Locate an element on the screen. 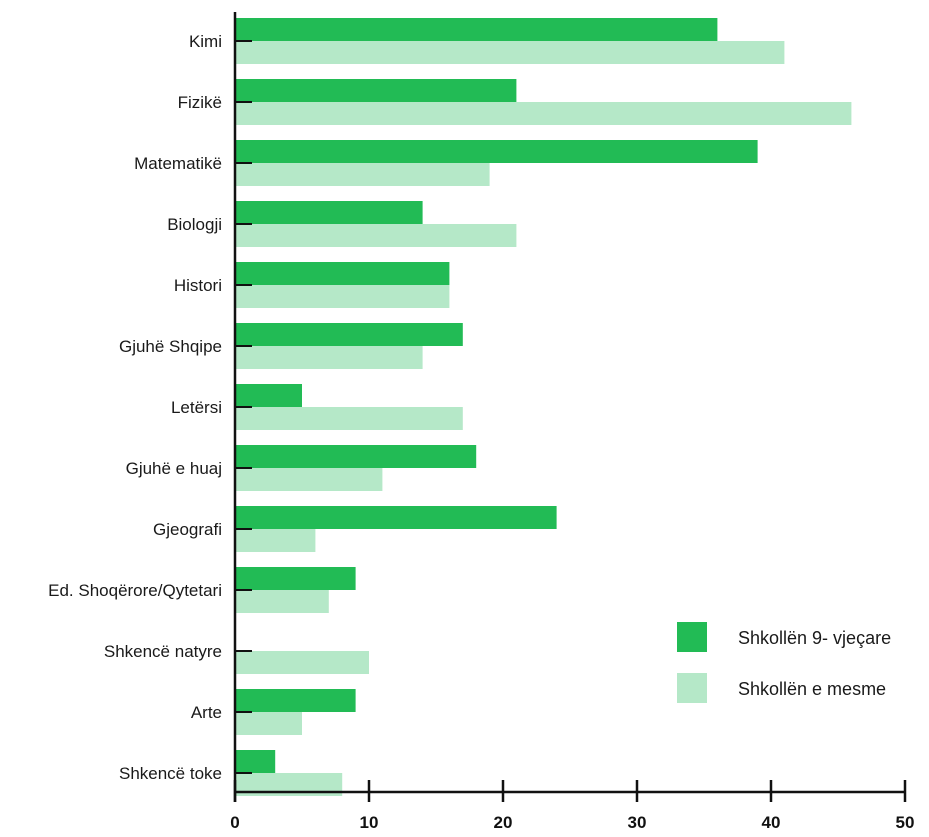 This screenshot has width=929, height=837. category-label: Gjuhë Shqipe is located at coordinates (170, 346).